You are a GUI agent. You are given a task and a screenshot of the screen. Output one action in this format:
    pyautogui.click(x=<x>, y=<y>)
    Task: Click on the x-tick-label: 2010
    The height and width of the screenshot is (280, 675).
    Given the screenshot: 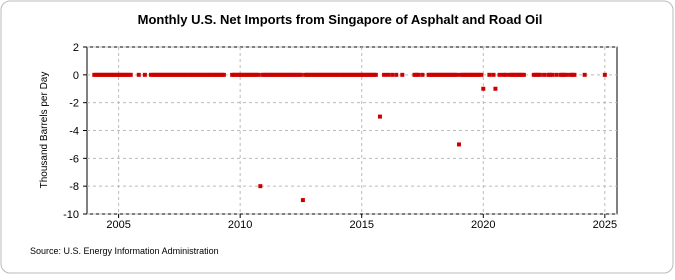 What is the action you would take?
    pyautogui.click(x=240, y=225)
    